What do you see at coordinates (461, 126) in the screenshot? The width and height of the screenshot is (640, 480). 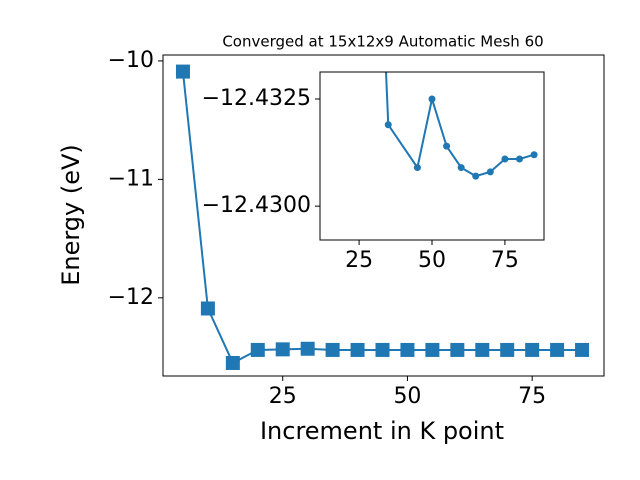 I see `plot-area` at bounding box center [461, 126].